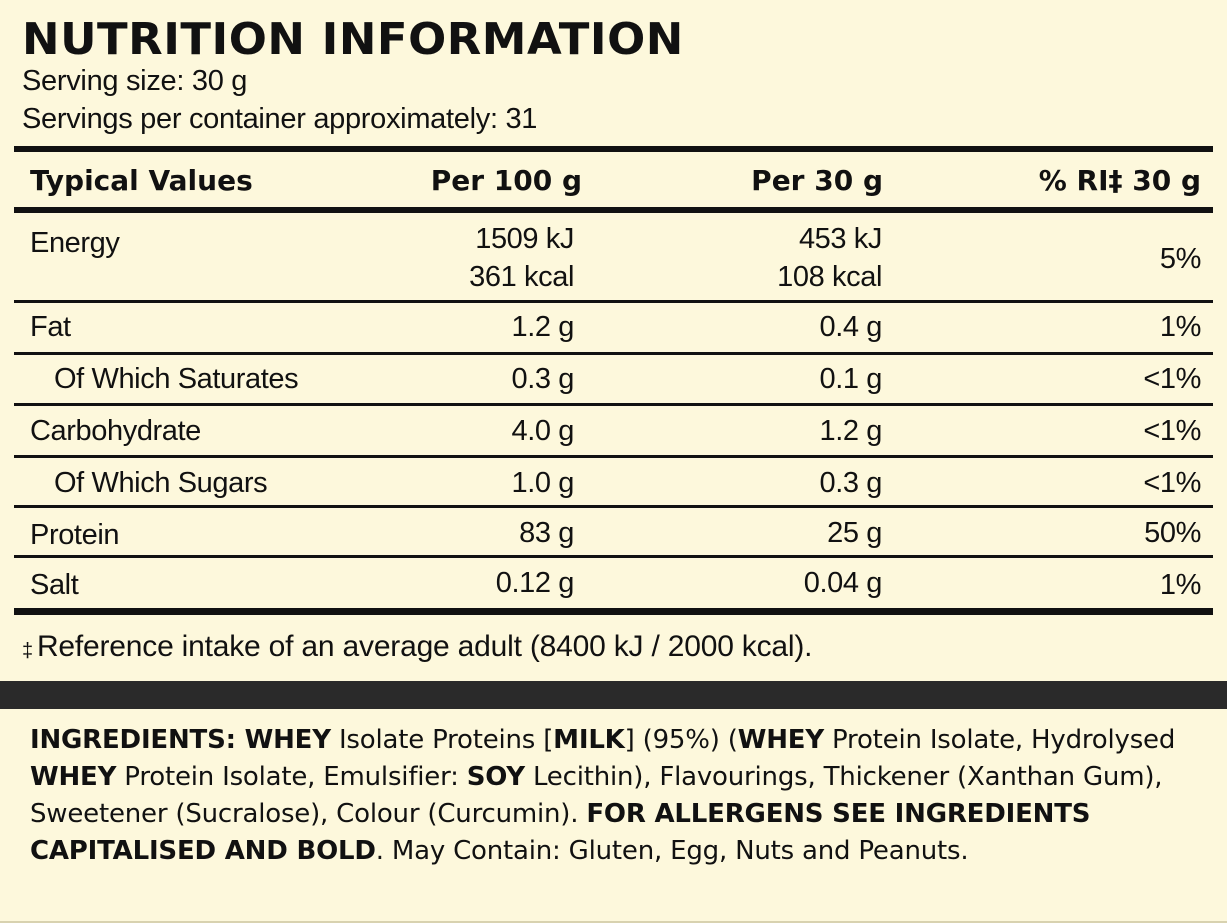 The image size is (1227, 923). What do you see at coordinates (1180, 259) in the screenshot?
I see `value-ri: 5%` at bounding box center [1180, 259].